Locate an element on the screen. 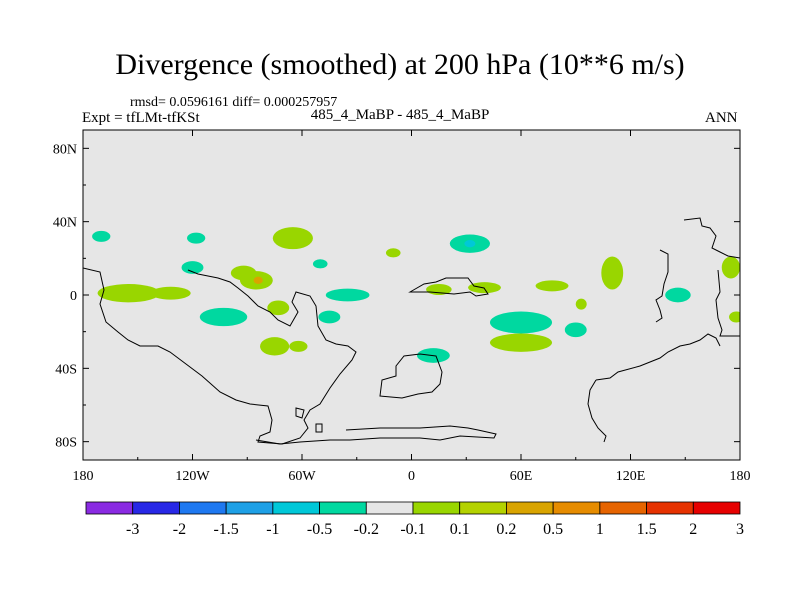  season-label: ANN is located at coordinates (721, 118).